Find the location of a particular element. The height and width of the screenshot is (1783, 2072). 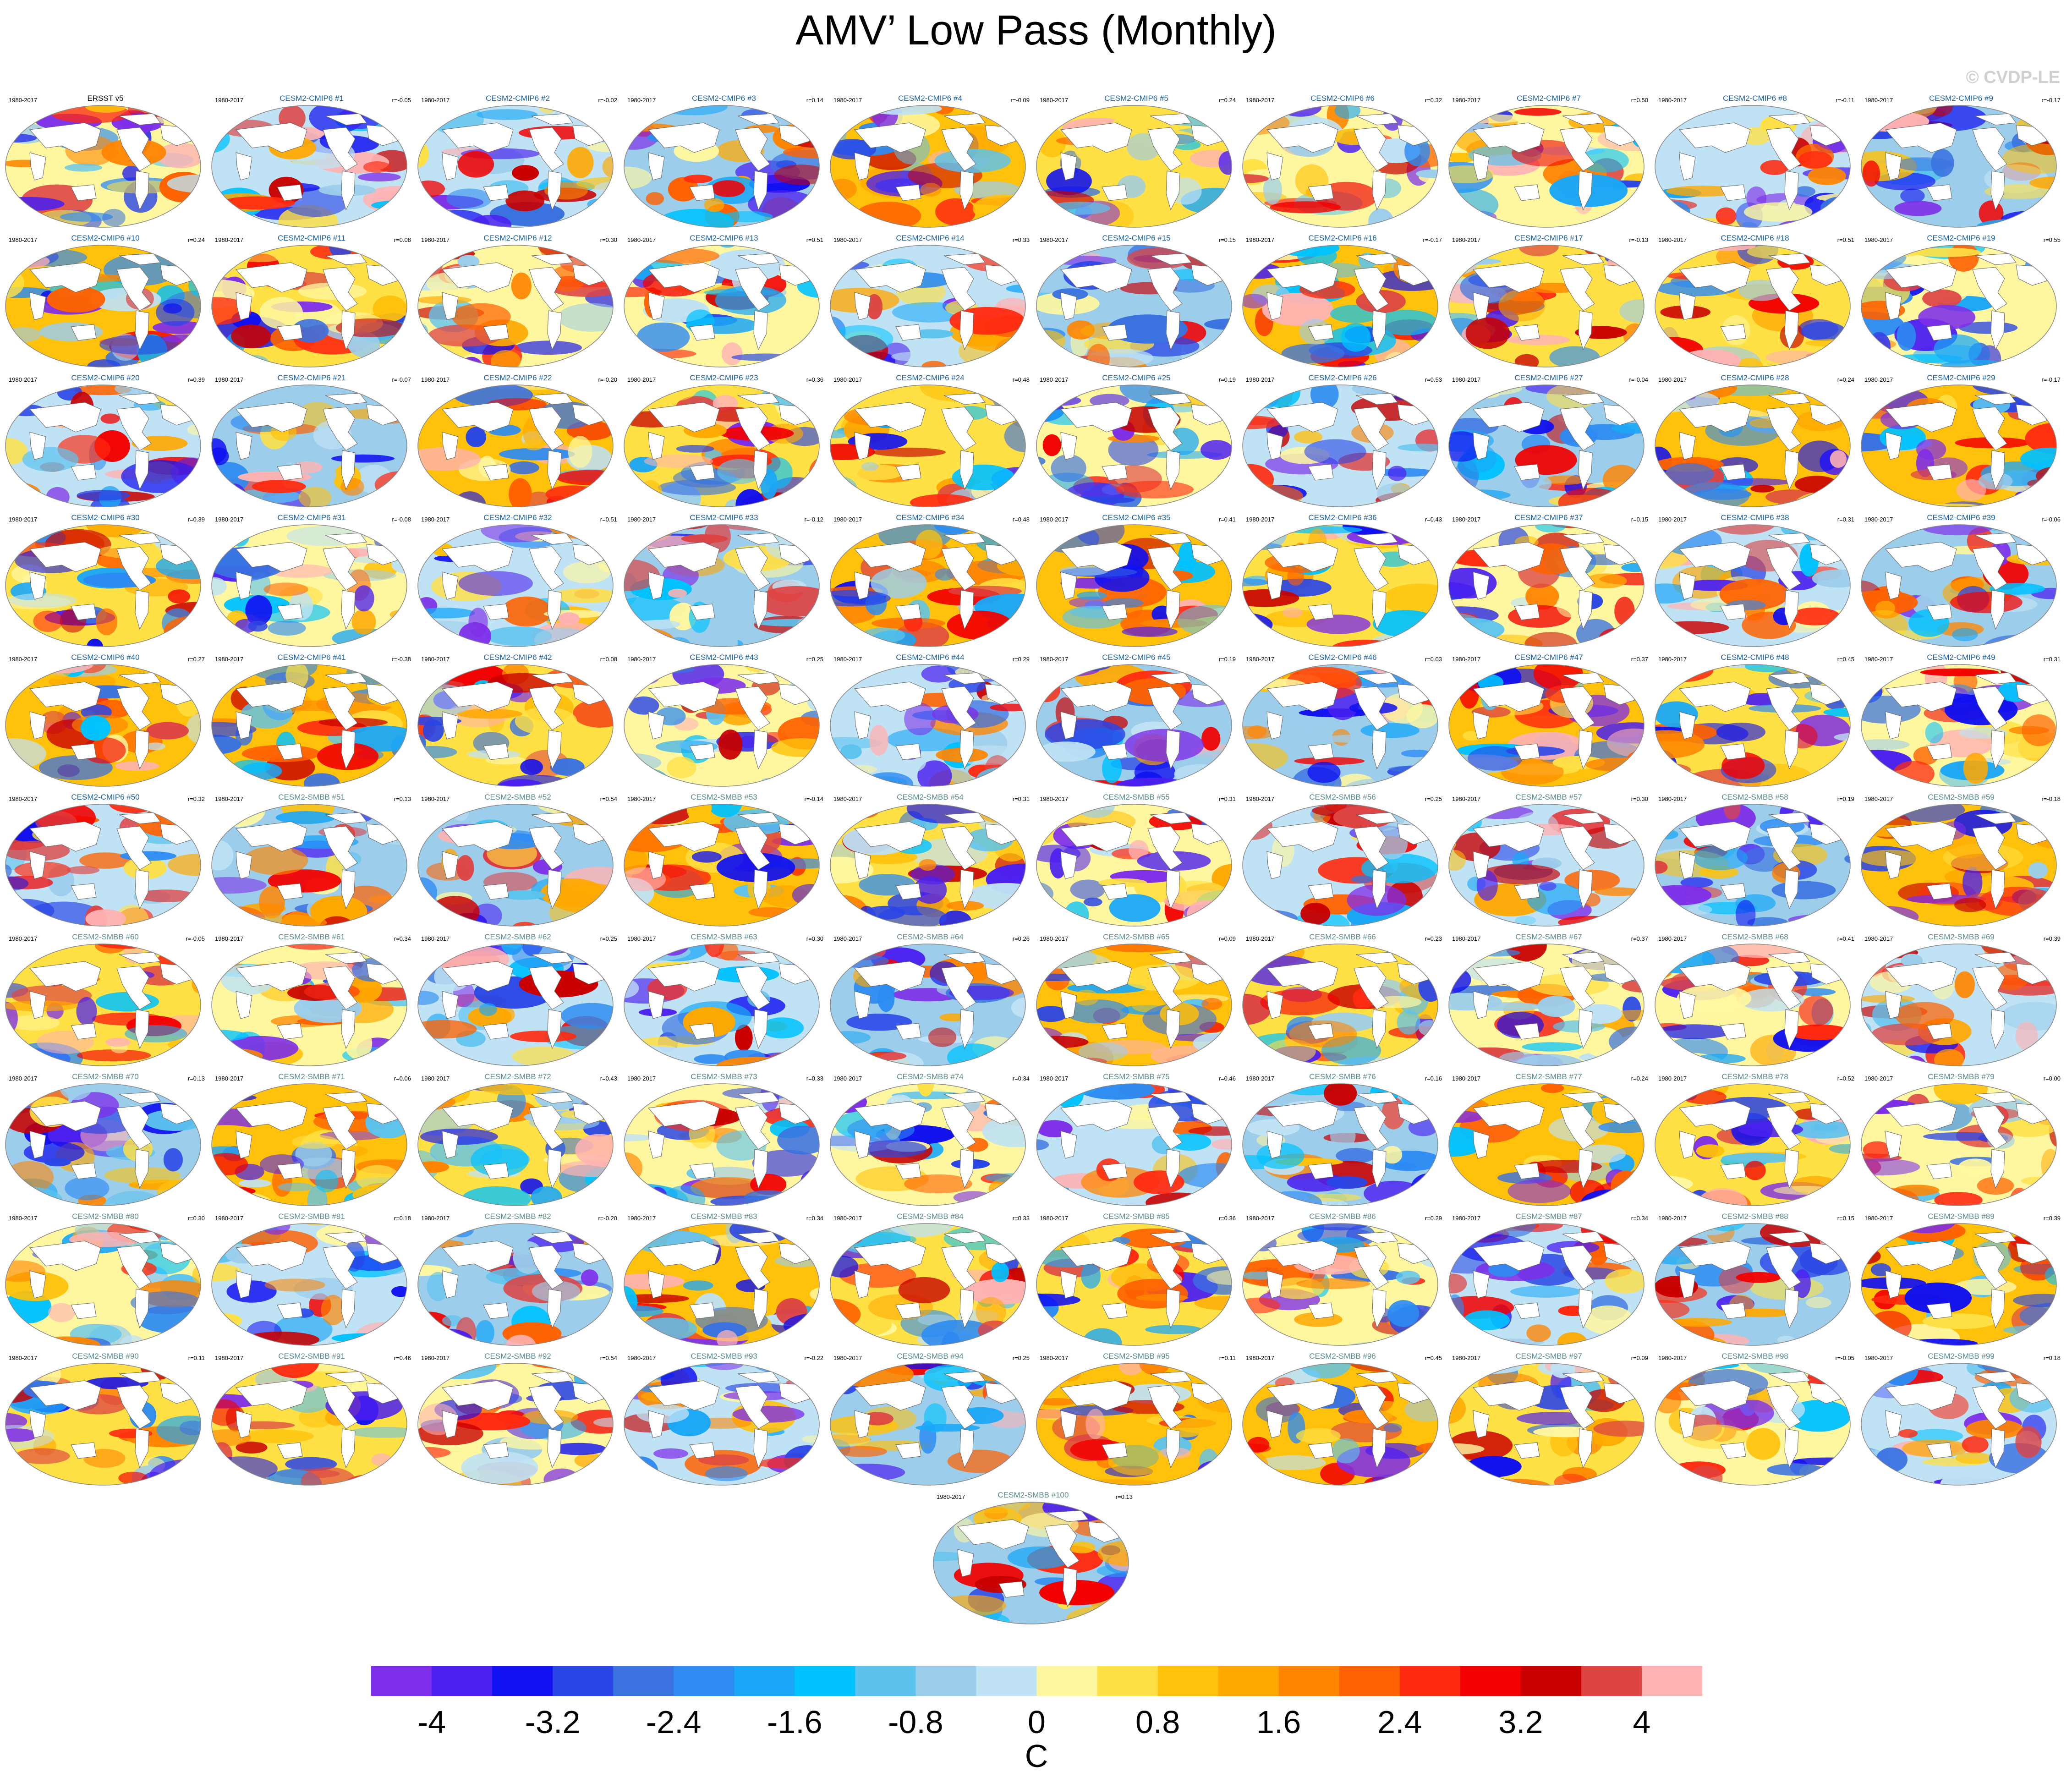

panel-correlation: r=0.37 is located at coordinates (1639, 938).